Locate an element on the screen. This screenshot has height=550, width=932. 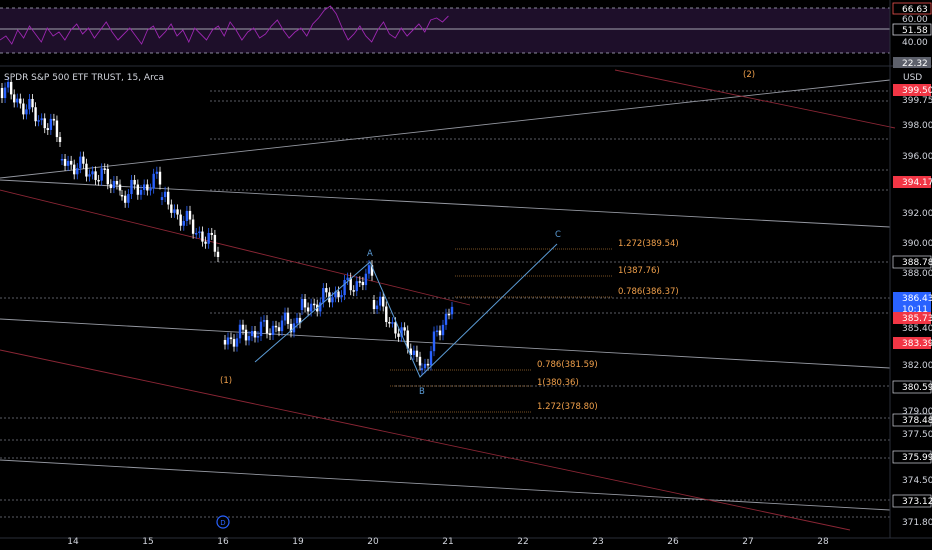
fib-lower-1272: 1.272(378.80) is located at coordinates (567, 407).